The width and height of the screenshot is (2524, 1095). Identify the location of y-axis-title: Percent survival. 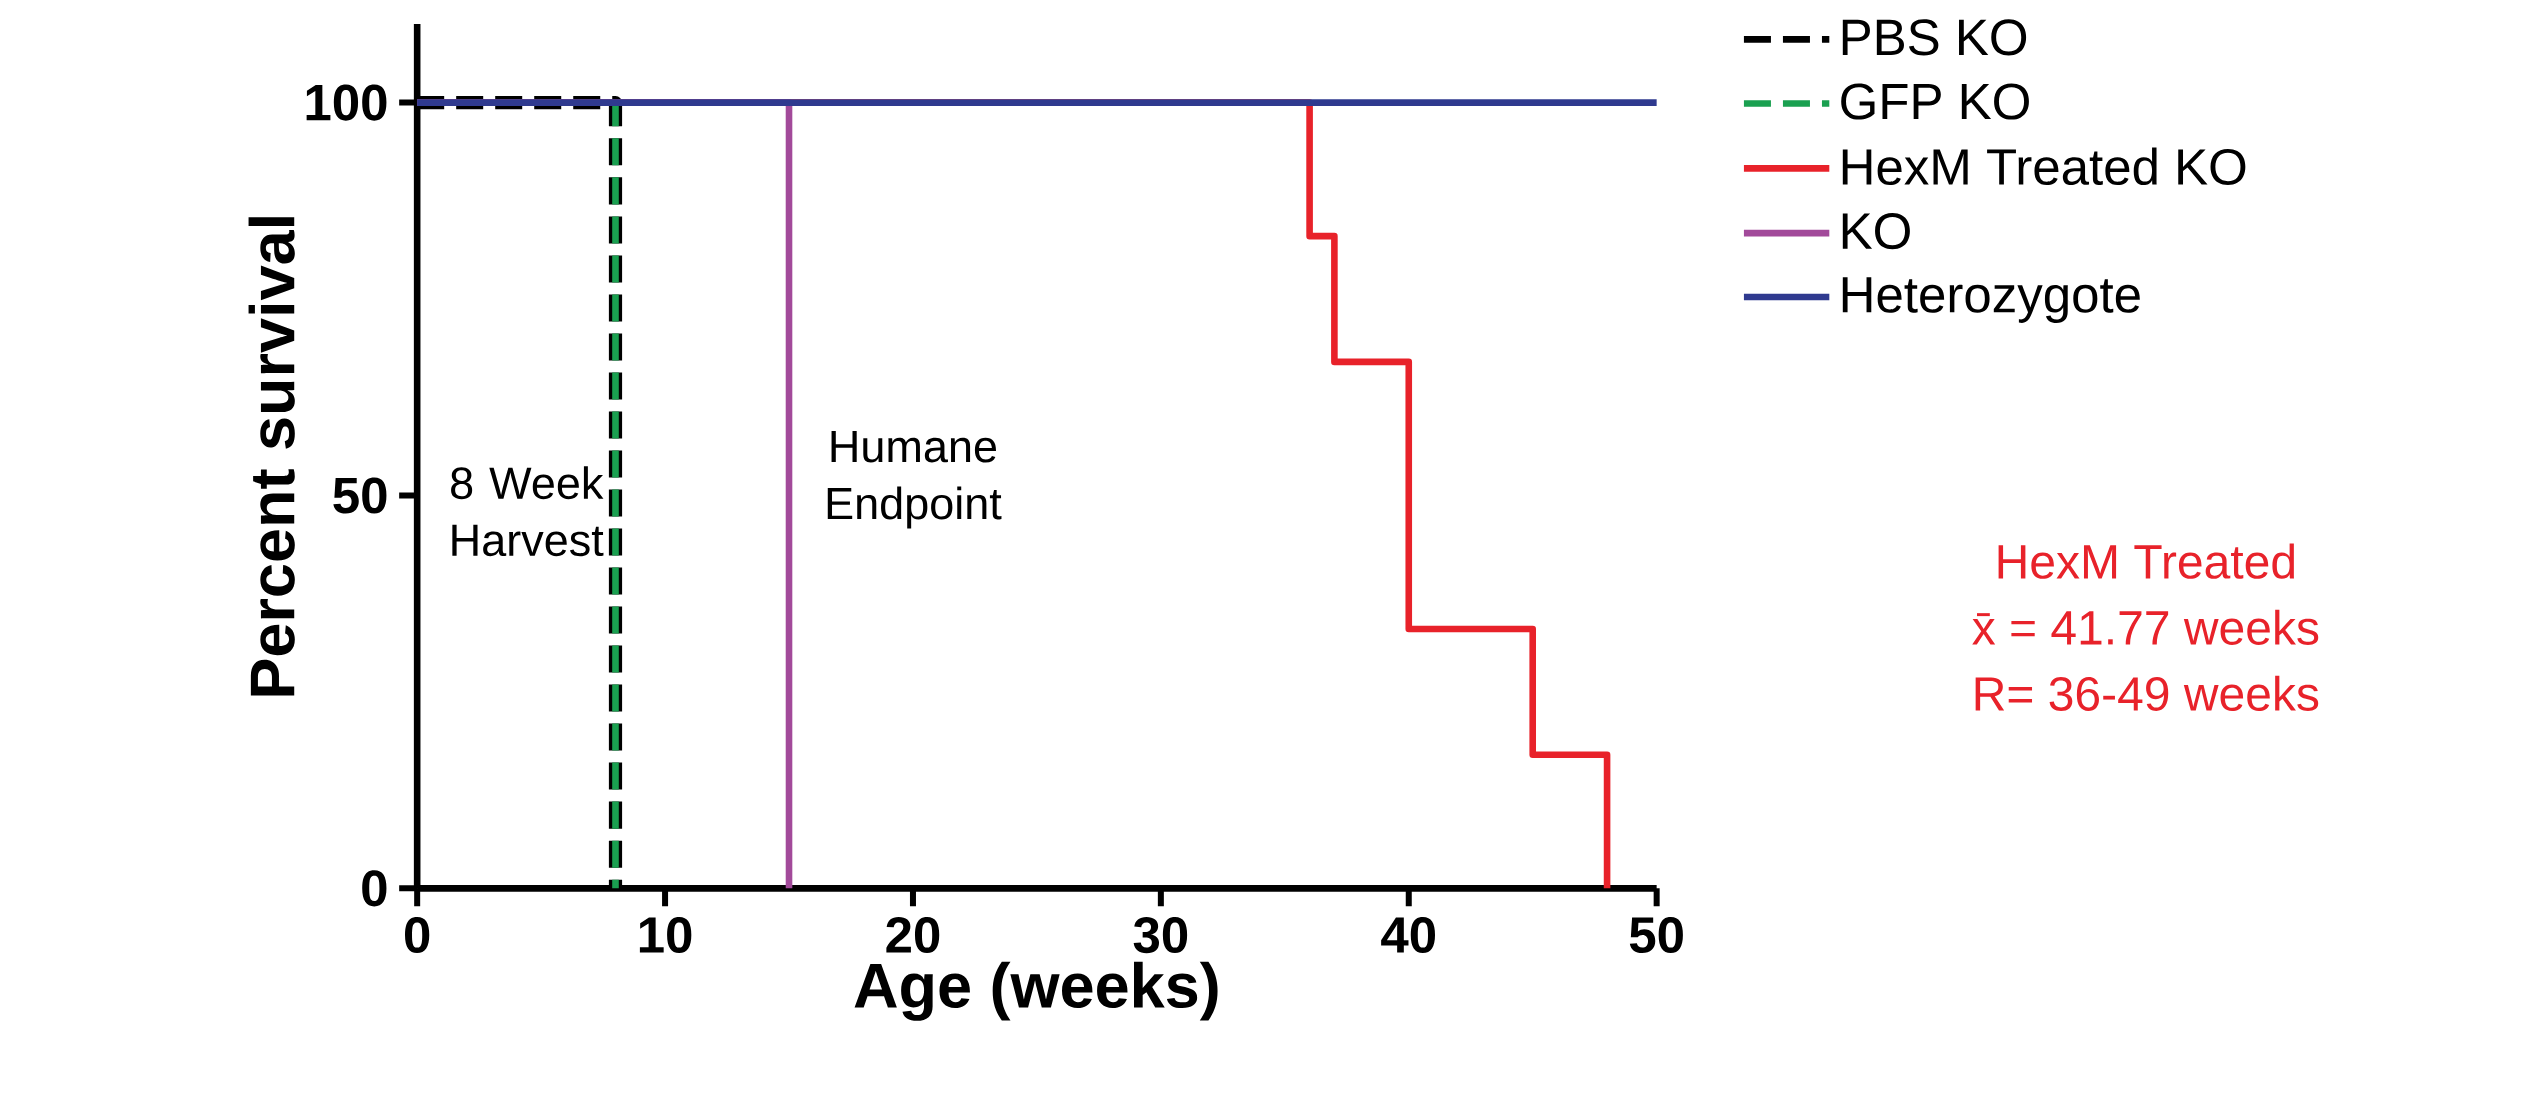
(271, 456).